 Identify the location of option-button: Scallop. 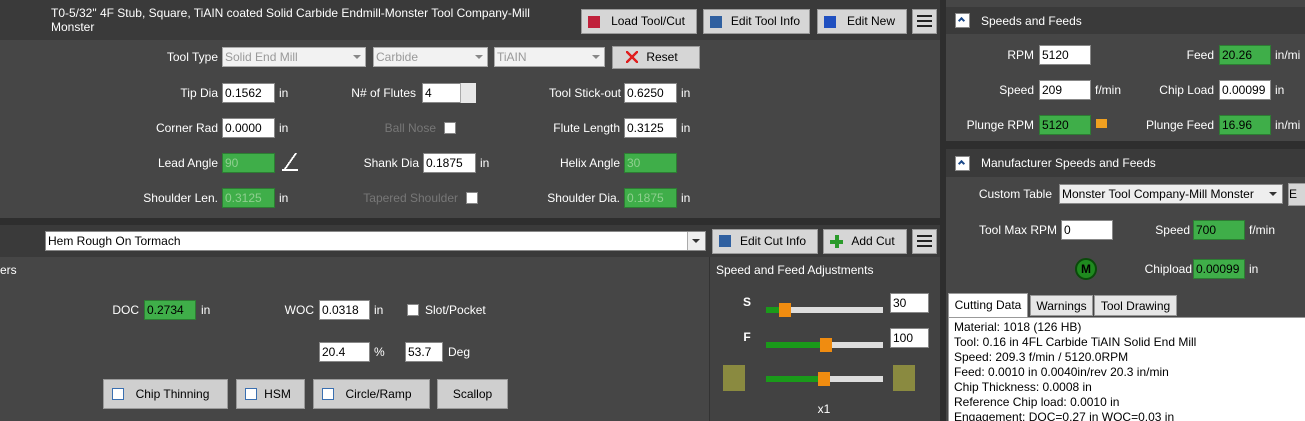
(472, 394).